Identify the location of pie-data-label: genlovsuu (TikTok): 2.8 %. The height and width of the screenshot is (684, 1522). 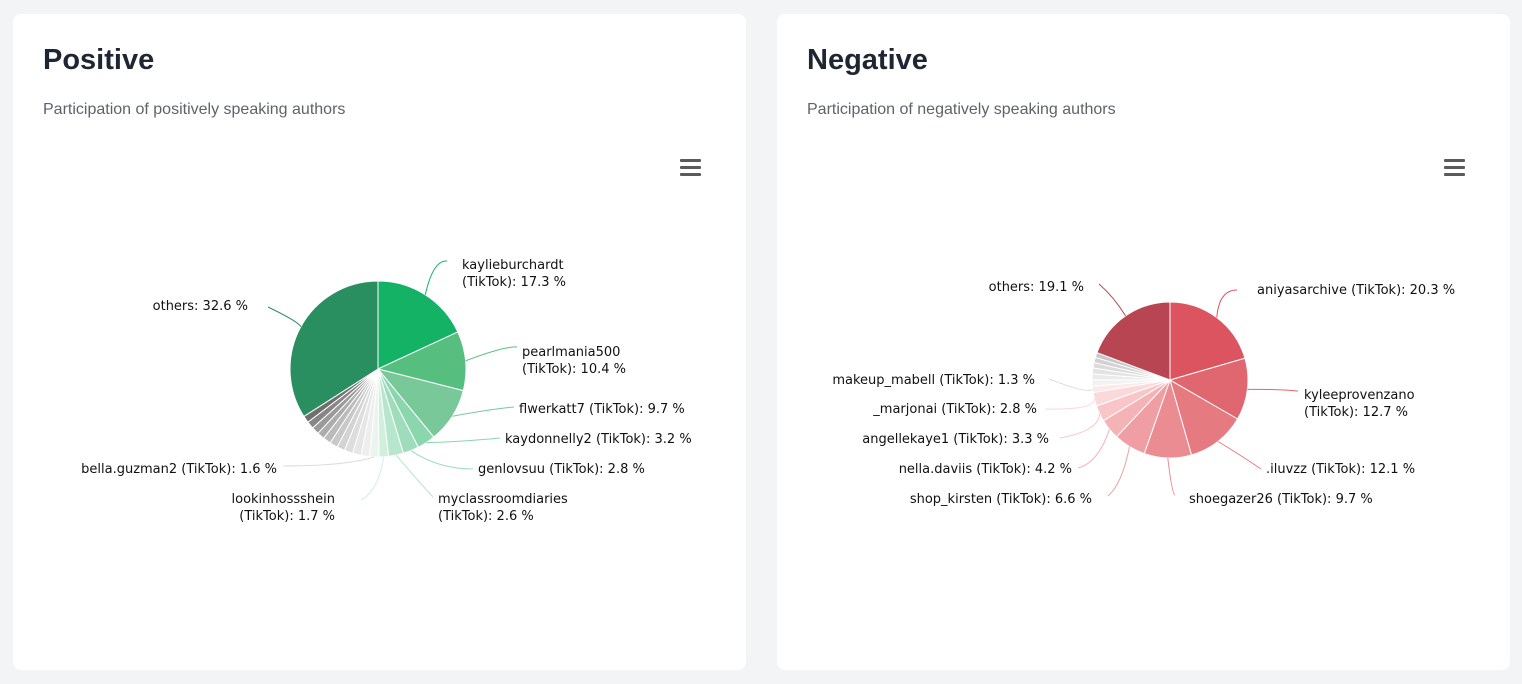
(561, 469).